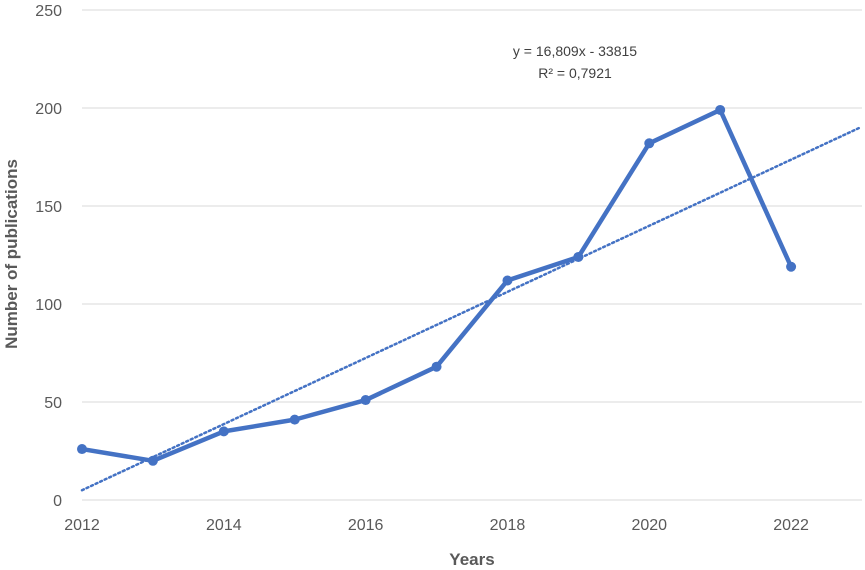  Describe the element at coordinates (11, 254) in the screenshot. I see `y-axis-title: Number of publications` at that location.